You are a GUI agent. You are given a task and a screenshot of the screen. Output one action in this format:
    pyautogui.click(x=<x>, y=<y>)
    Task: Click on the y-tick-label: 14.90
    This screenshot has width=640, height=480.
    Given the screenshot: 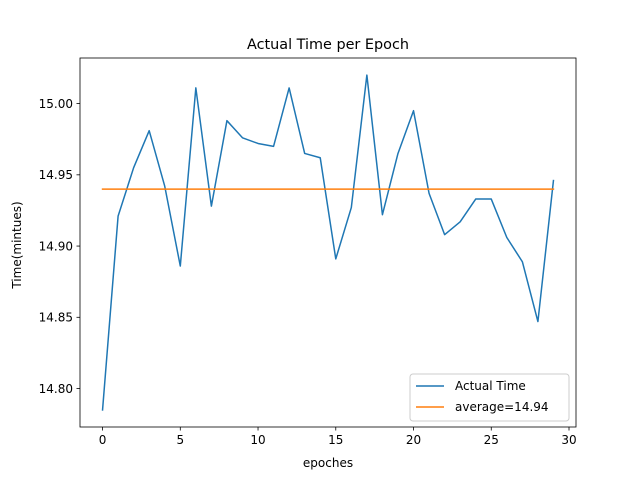 What is the action you would take?
    pyautogui.click(x=56, y=246)
    